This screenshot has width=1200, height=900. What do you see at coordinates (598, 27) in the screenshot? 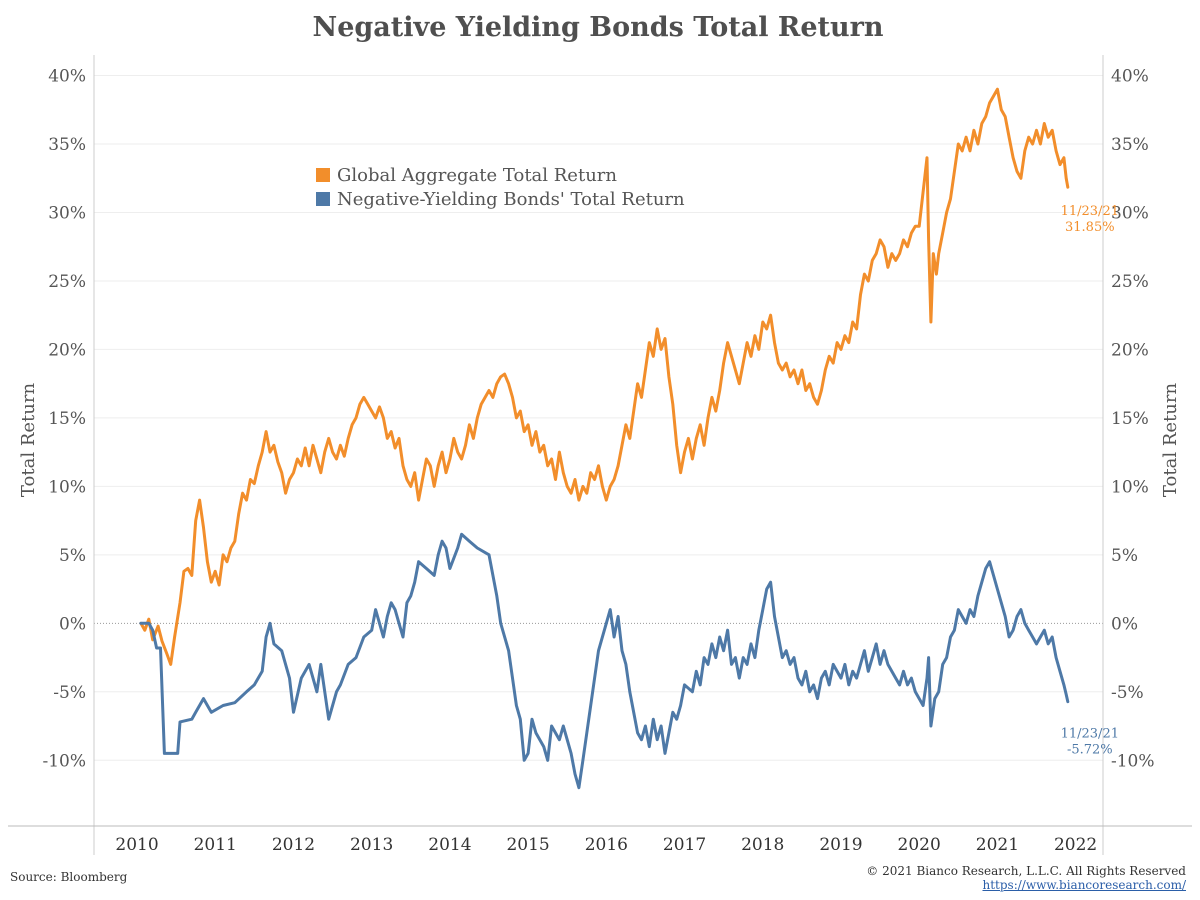
I see `chart-title: Negative Yielding Bonds Total Return` at bounding box center [598, 27].